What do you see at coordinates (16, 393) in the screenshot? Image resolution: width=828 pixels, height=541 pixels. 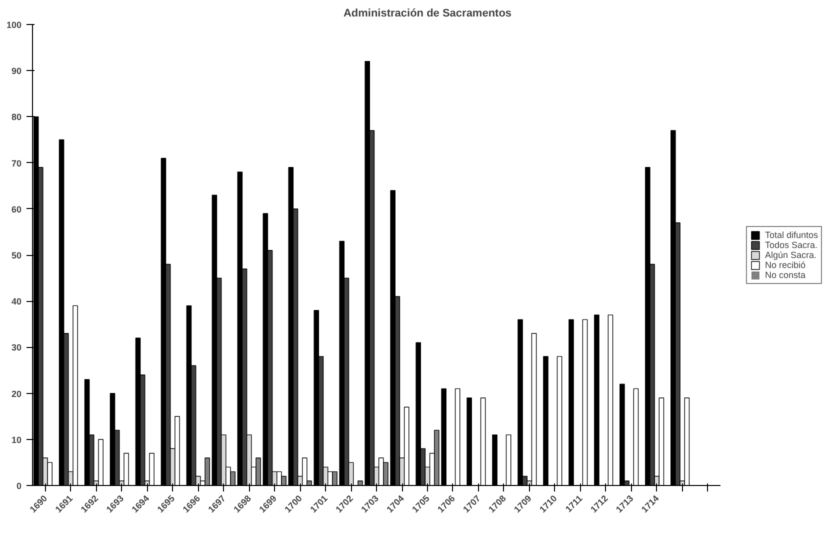 I see `y-tick-label: 20` at bounding box center [16, 393].